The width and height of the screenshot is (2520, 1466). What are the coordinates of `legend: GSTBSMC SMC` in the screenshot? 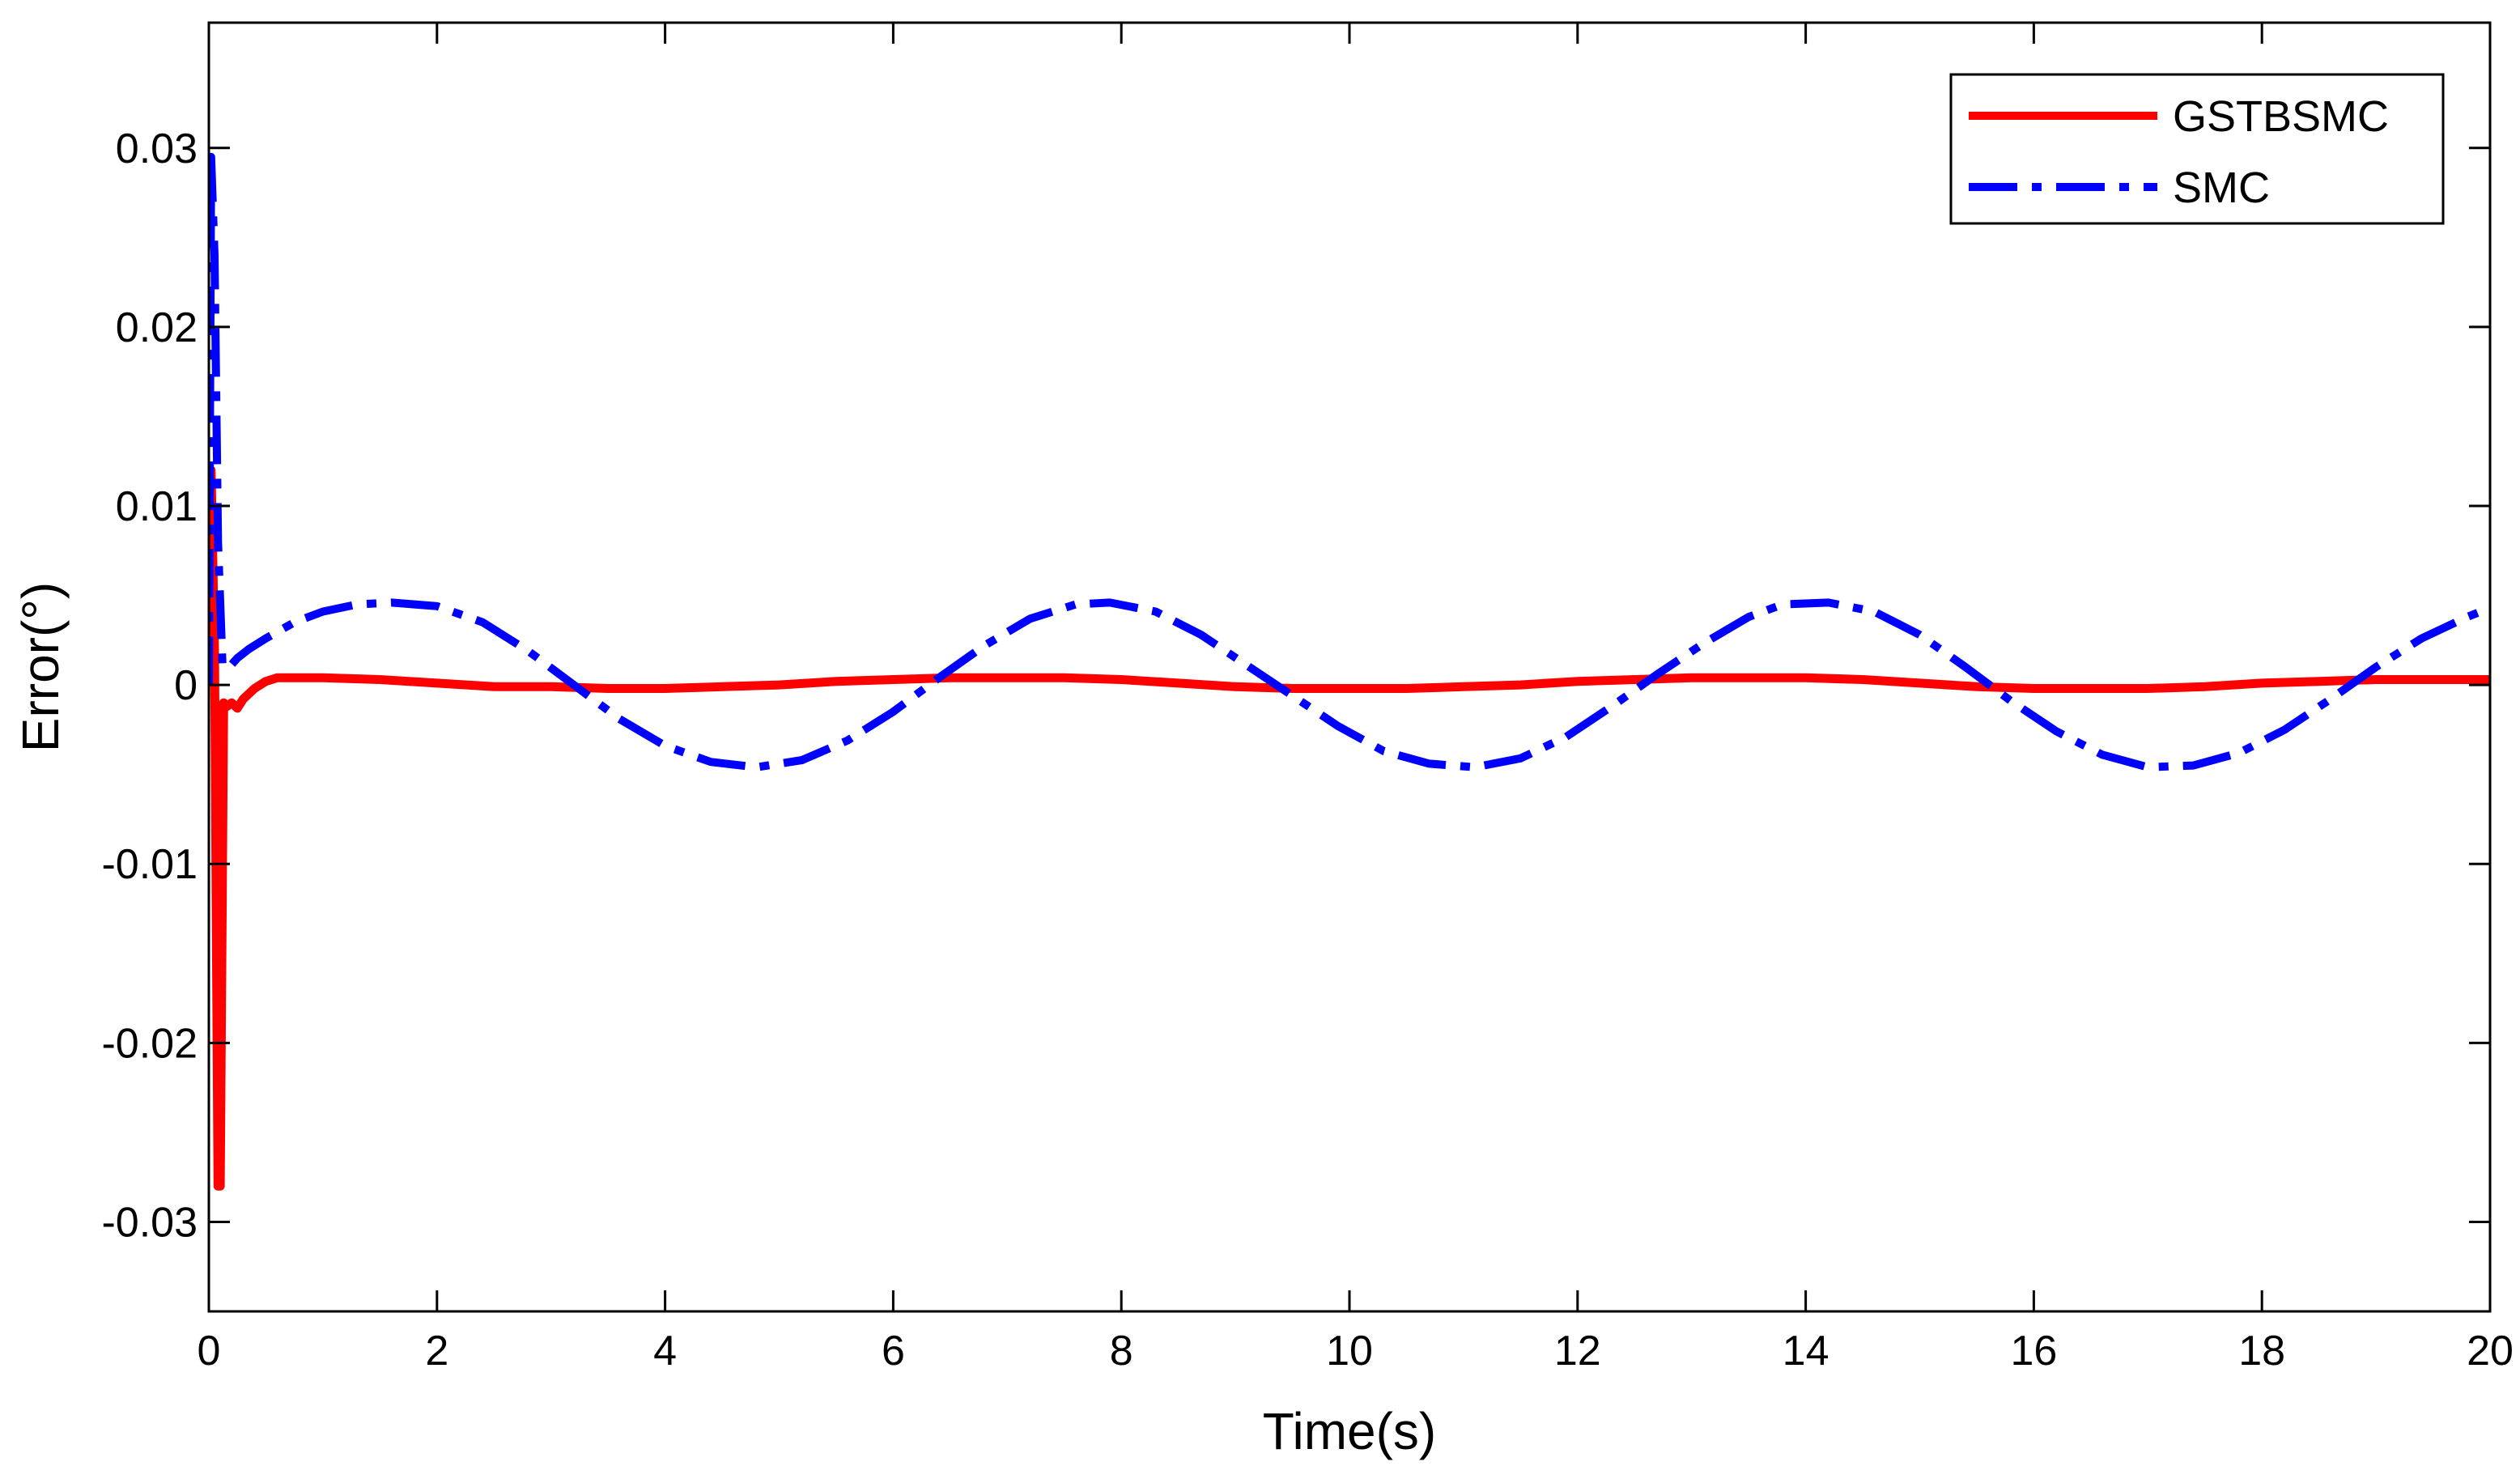 It's located at (2197, 149).